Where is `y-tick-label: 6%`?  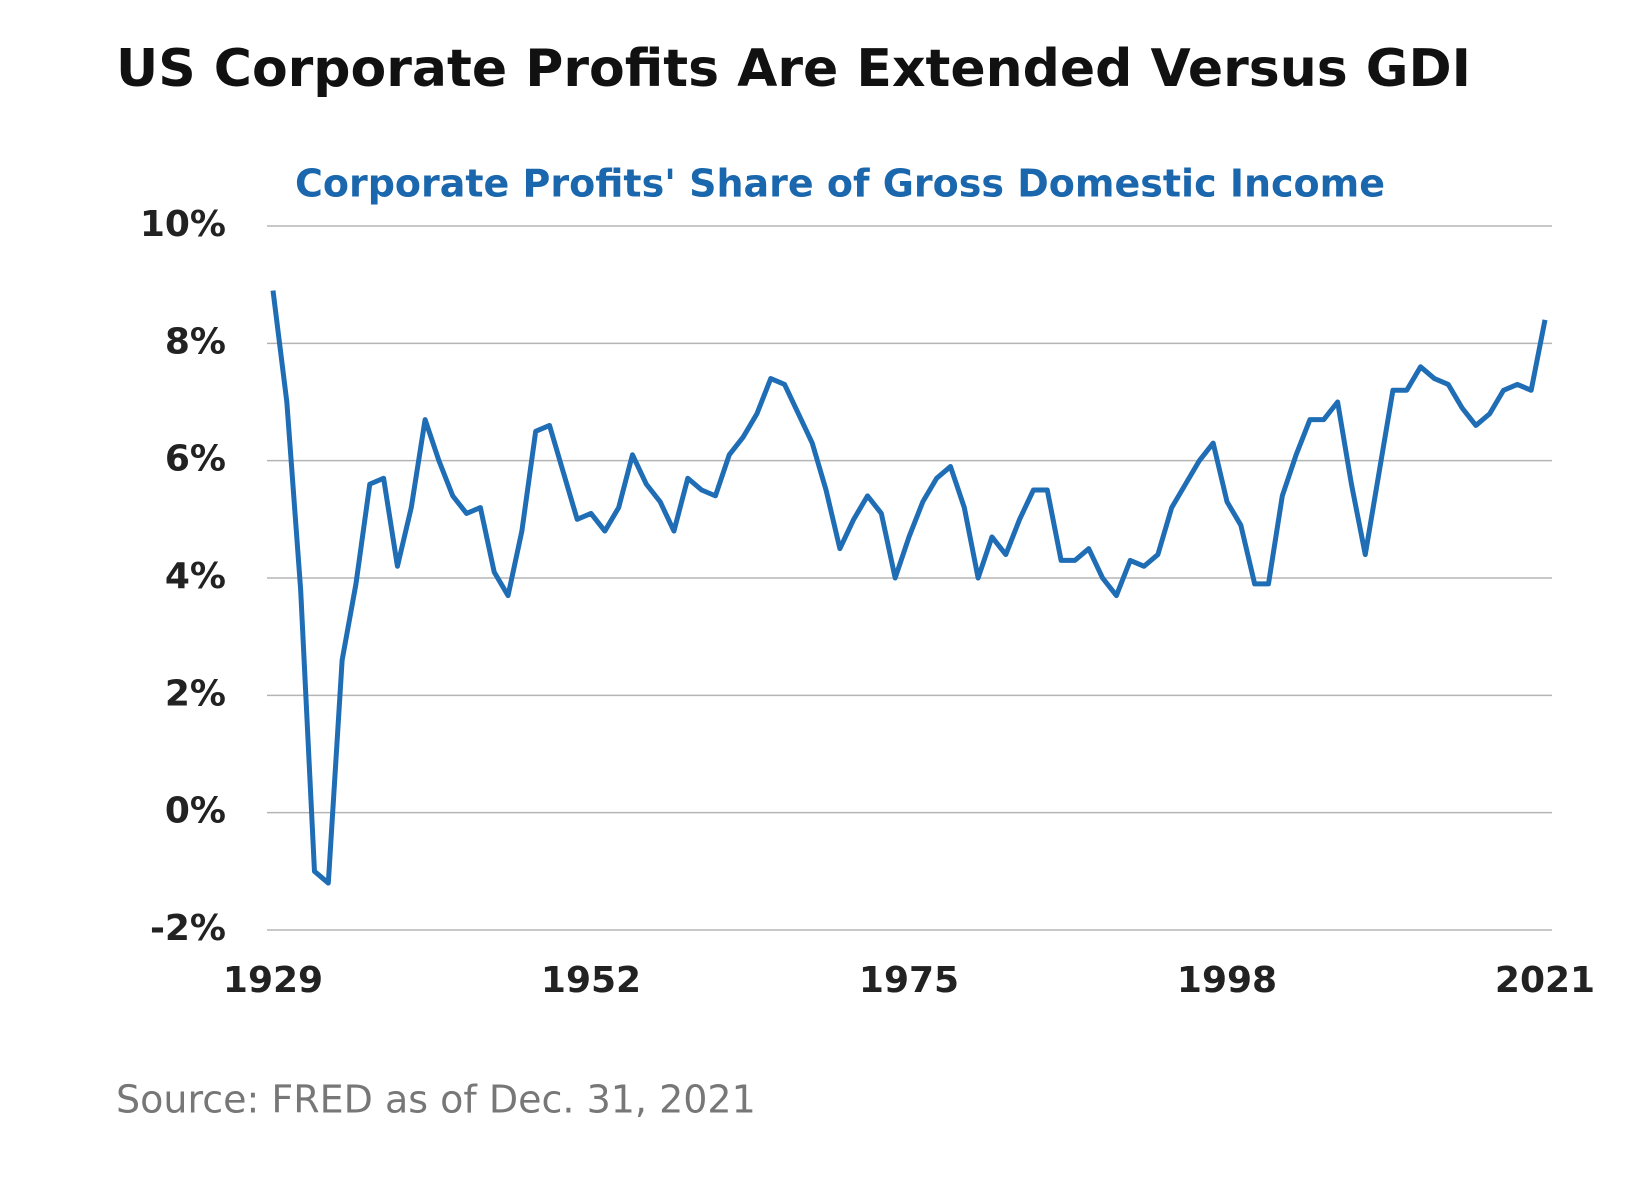
y-tick-label: 6% is located at coordinates (195, 459).